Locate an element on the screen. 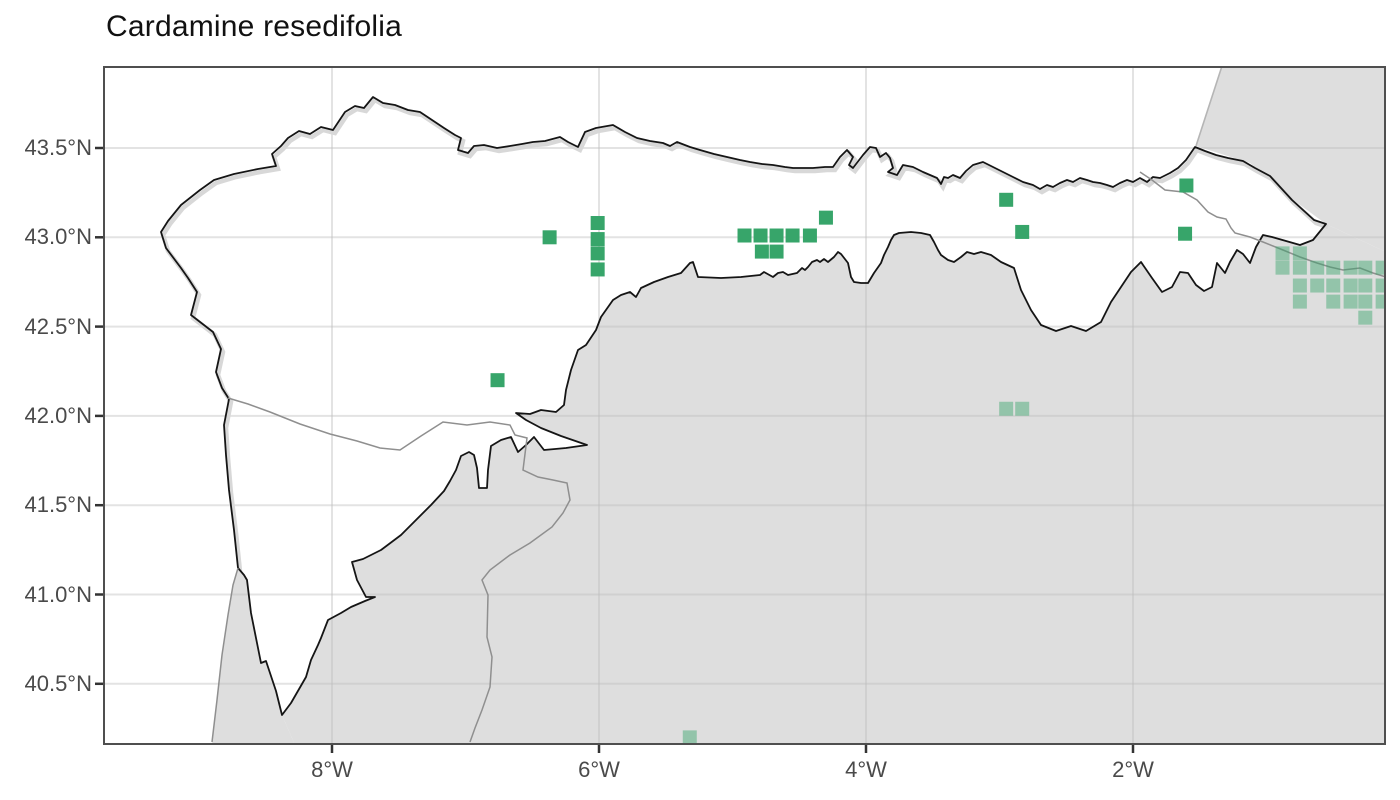  x-tick-label: 6°W is located at coordinates (599, 769).